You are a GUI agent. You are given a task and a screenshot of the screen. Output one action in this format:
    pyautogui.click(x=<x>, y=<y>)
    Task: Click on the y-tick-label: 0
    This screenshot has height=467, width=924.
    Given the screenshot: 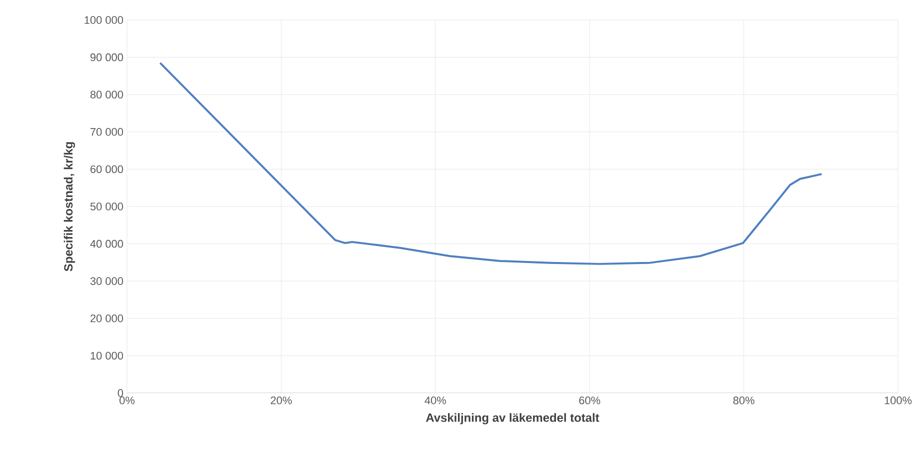 What is the action you would take?
    pyautogui.click(x=121, y=393)
    